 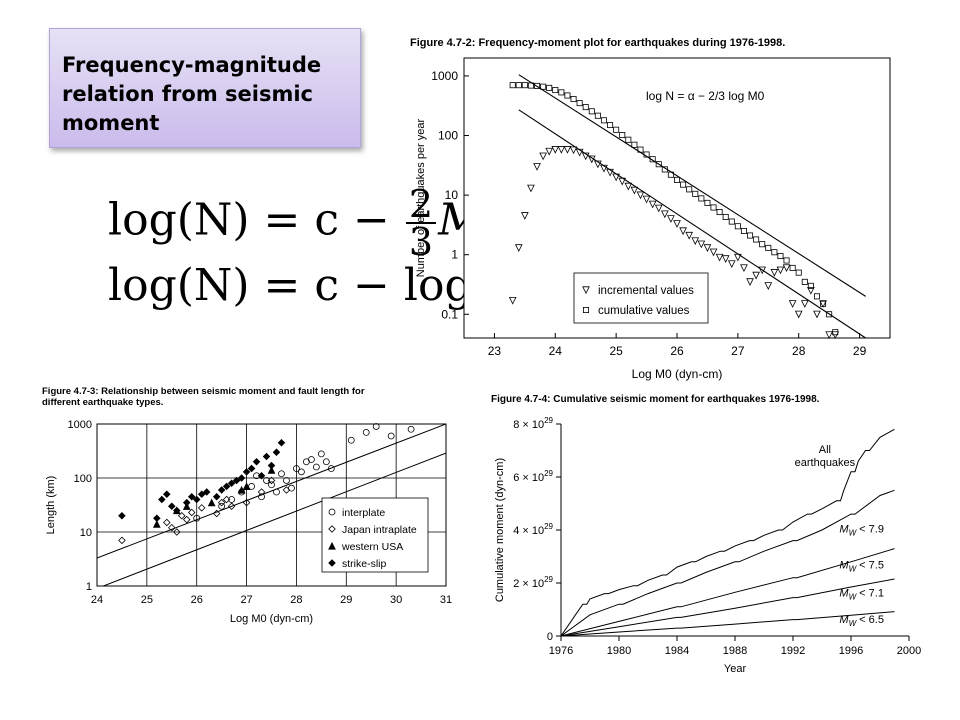 I want to click on x-tick-label: 24, so click(x=556, y=351).